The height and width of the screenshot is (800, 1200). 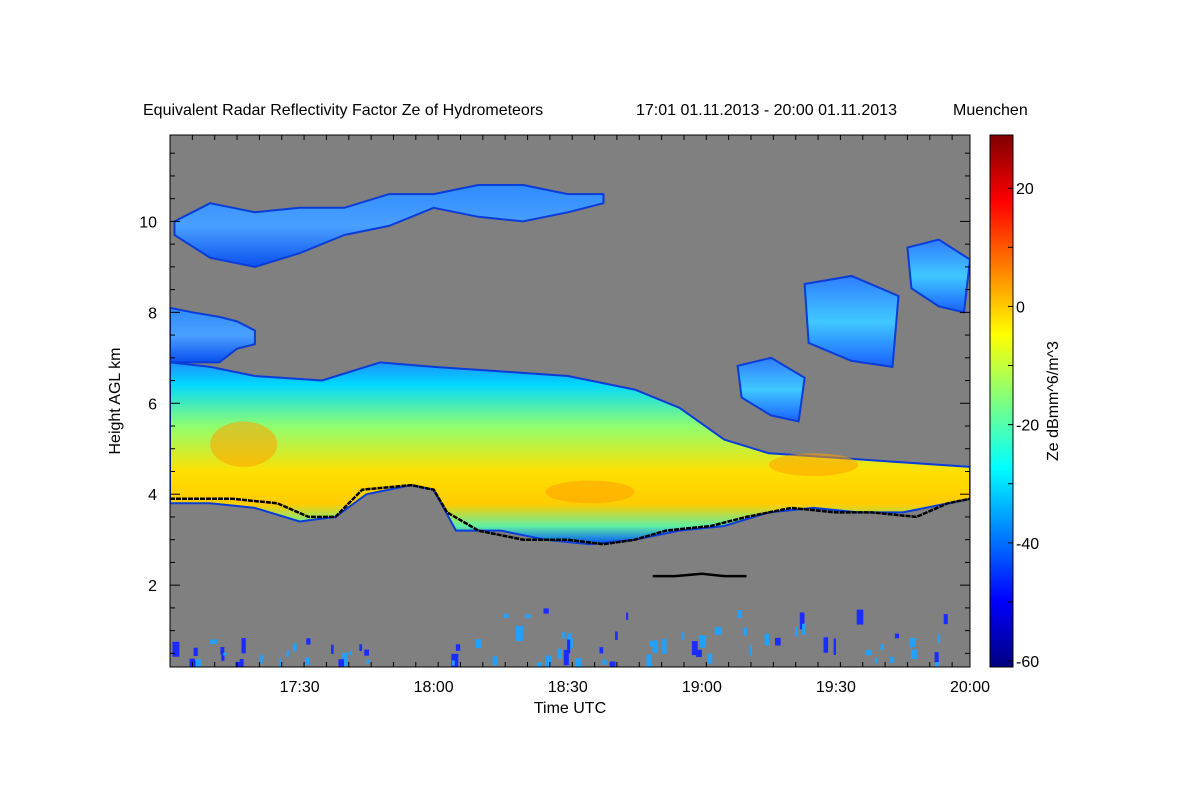 I want to click on melting-layer-line, so click(x=570, y=514).